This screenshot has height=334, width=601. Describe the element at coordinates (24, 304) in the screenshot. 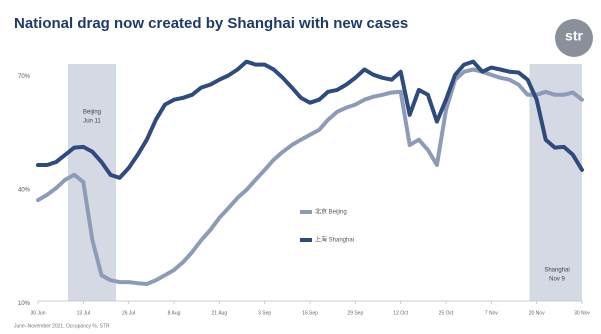

I see `y-tick-label: 10%` at that location.